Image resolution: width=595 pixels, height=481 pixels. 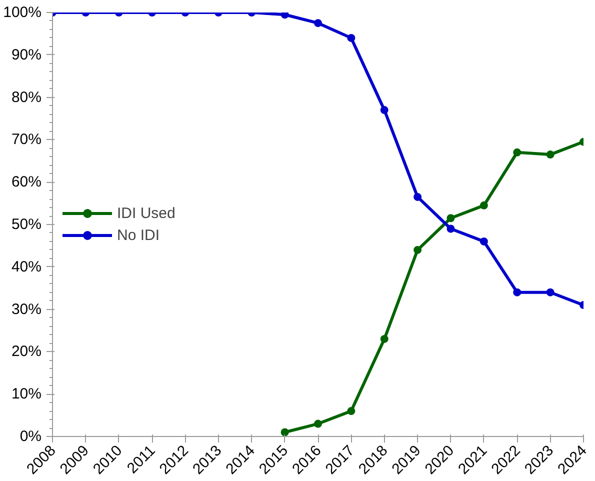 I want to click on y-tick-label: 80%, so click(x=26, y=97).